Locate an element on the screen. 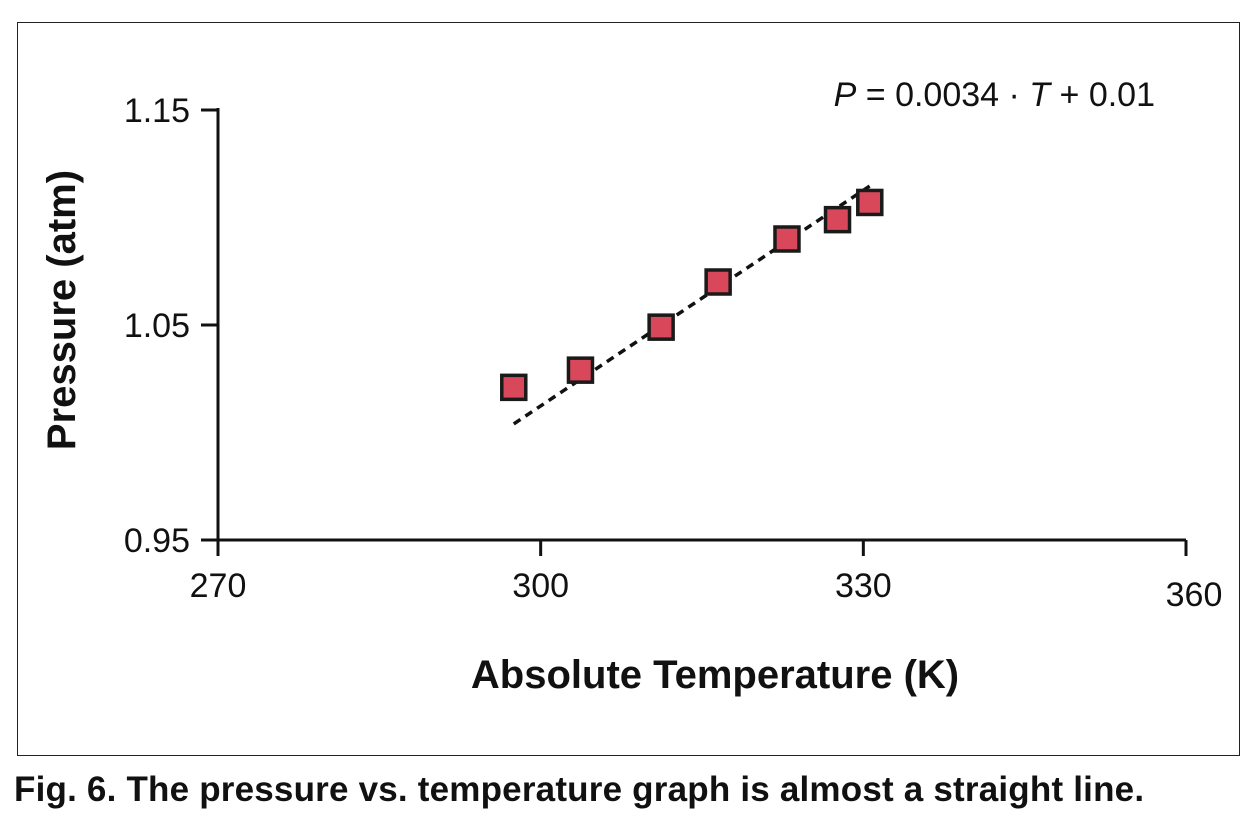 The width and height of the screenshot is (1254, 824). trendline-group is located at coordinates (694, 303).